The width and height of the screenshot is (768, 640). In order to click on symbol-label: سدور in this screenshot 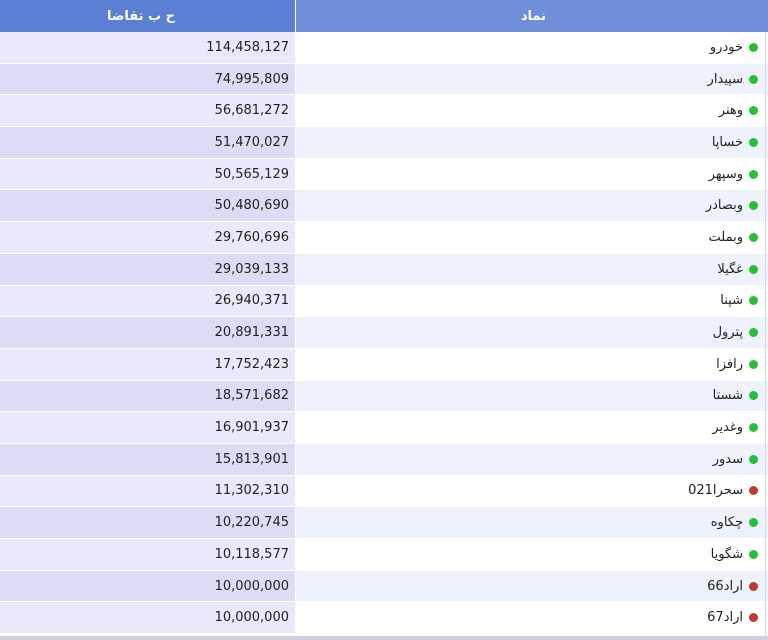, I will do `click(727, 459)`.